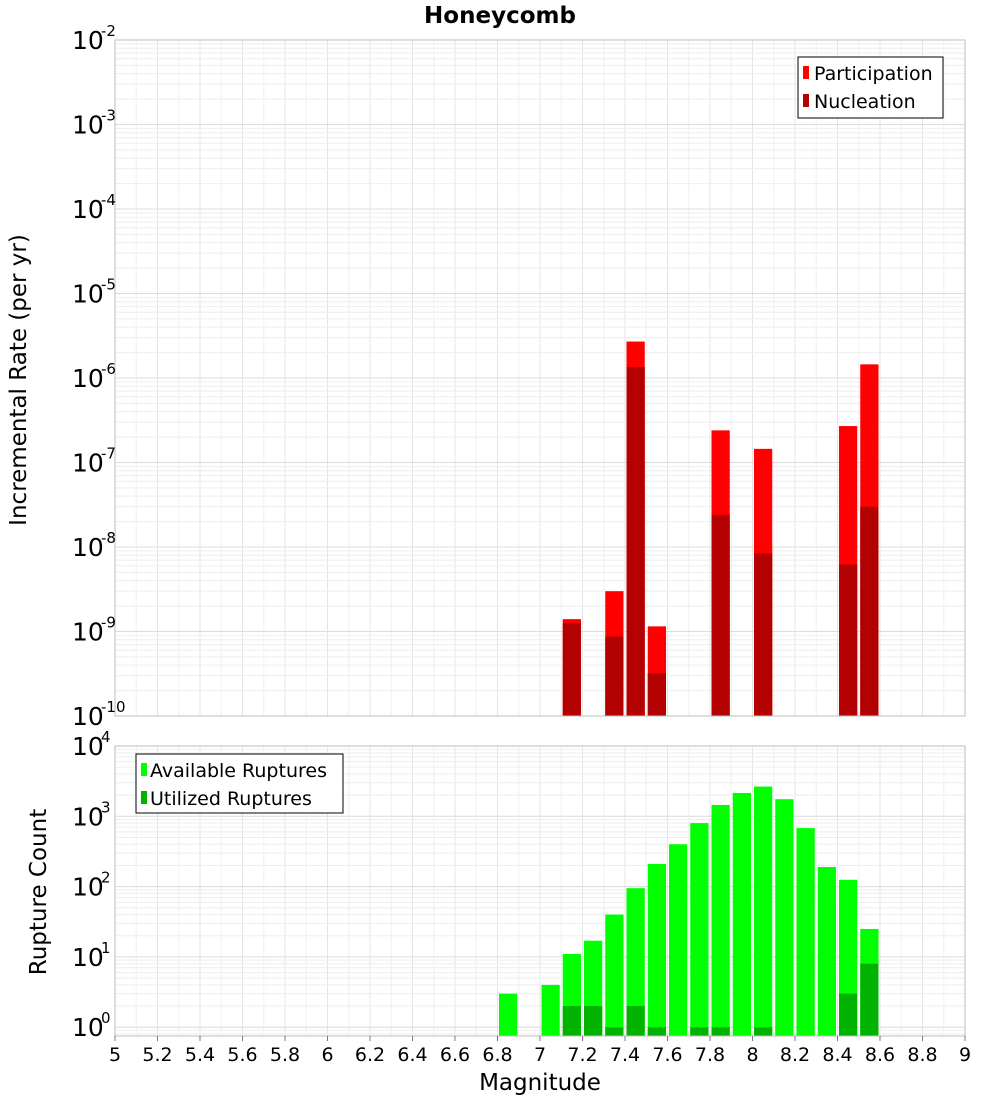 This screenshot has height=1100, width=1000. I want to click on nucleation-legend-label: Nucleation, so click(865, 102).